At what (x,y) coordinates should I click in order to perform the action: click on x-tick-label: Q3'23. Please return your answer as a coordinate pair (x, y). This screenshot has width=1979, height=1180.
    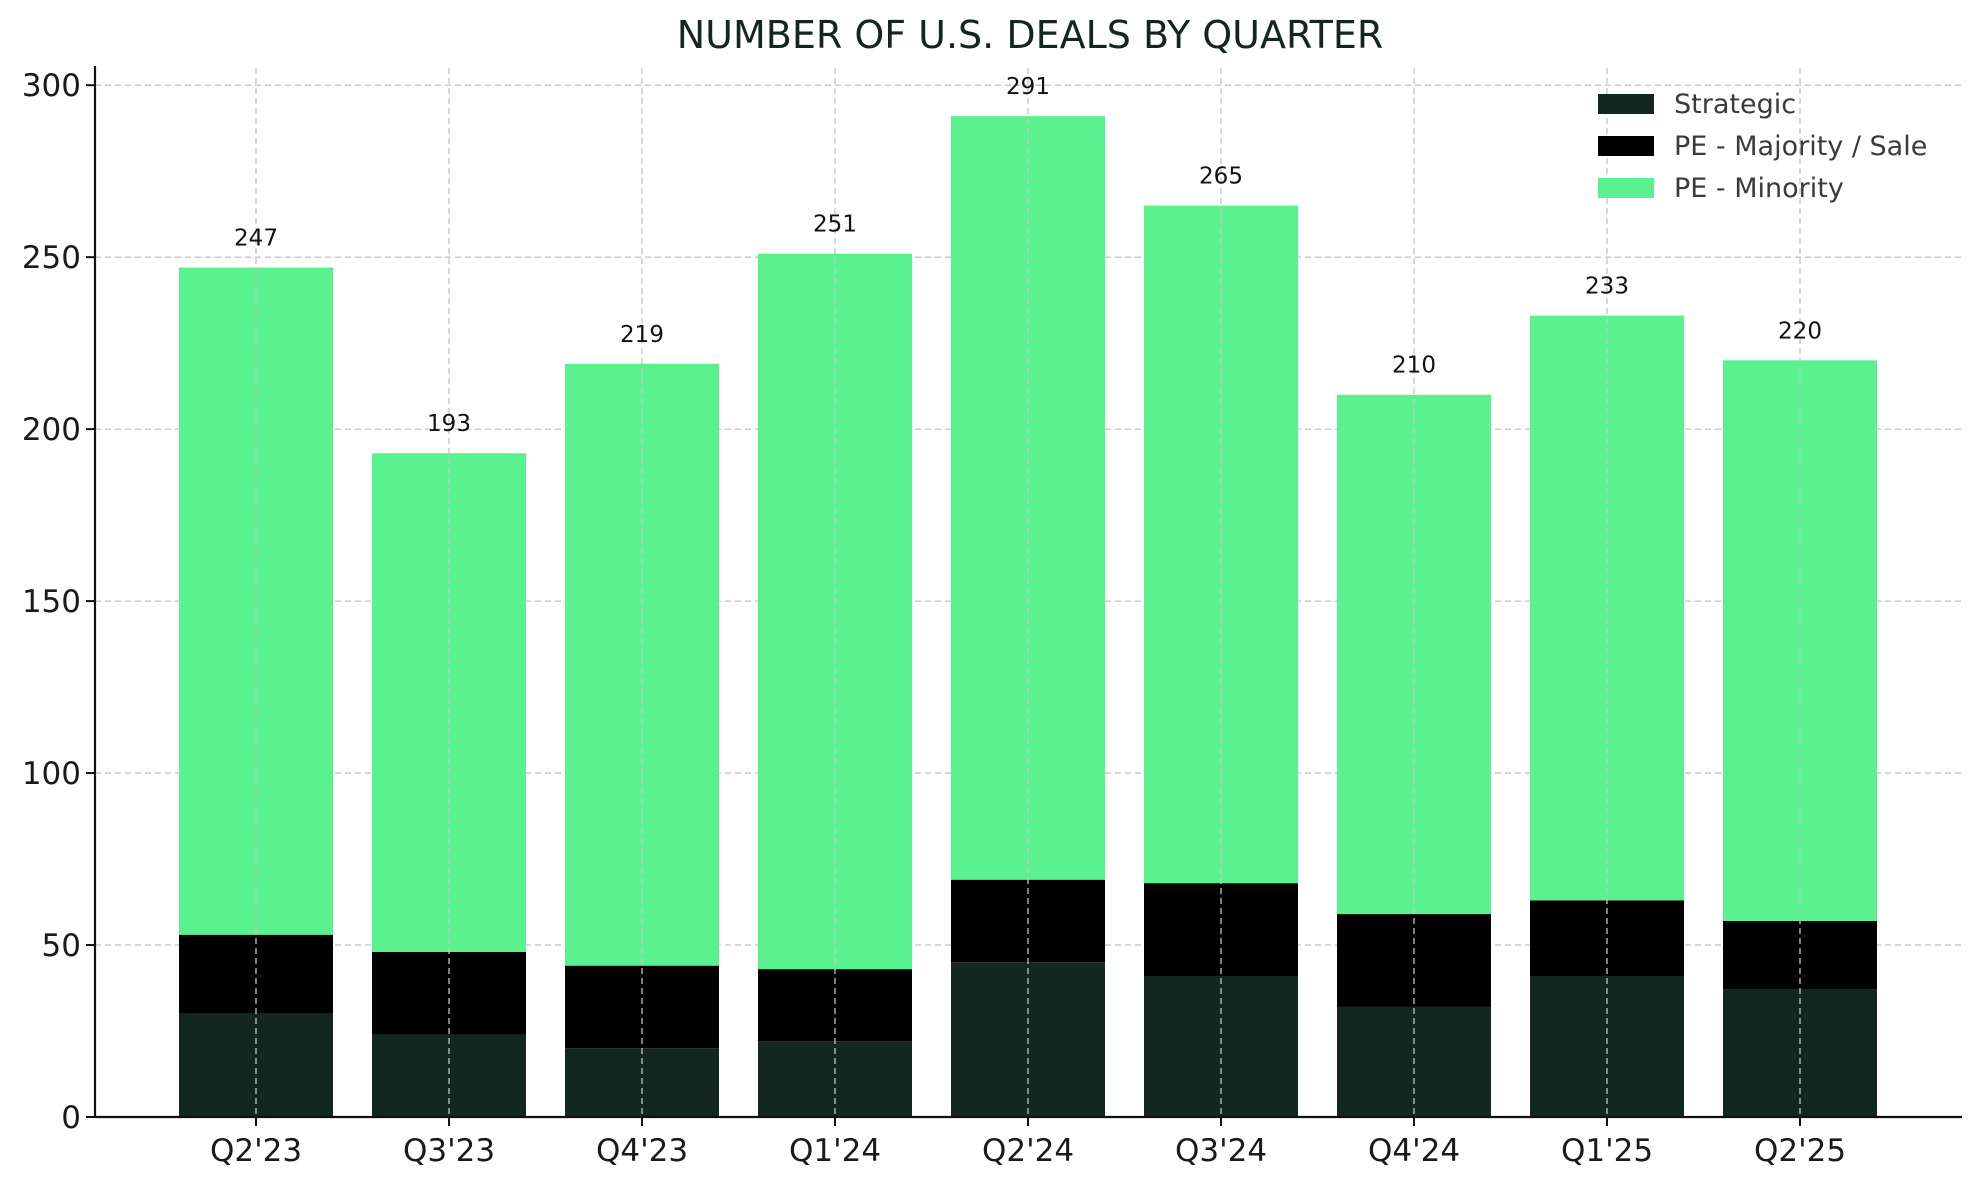
    Looking at the image, I should click on (449, 1151).